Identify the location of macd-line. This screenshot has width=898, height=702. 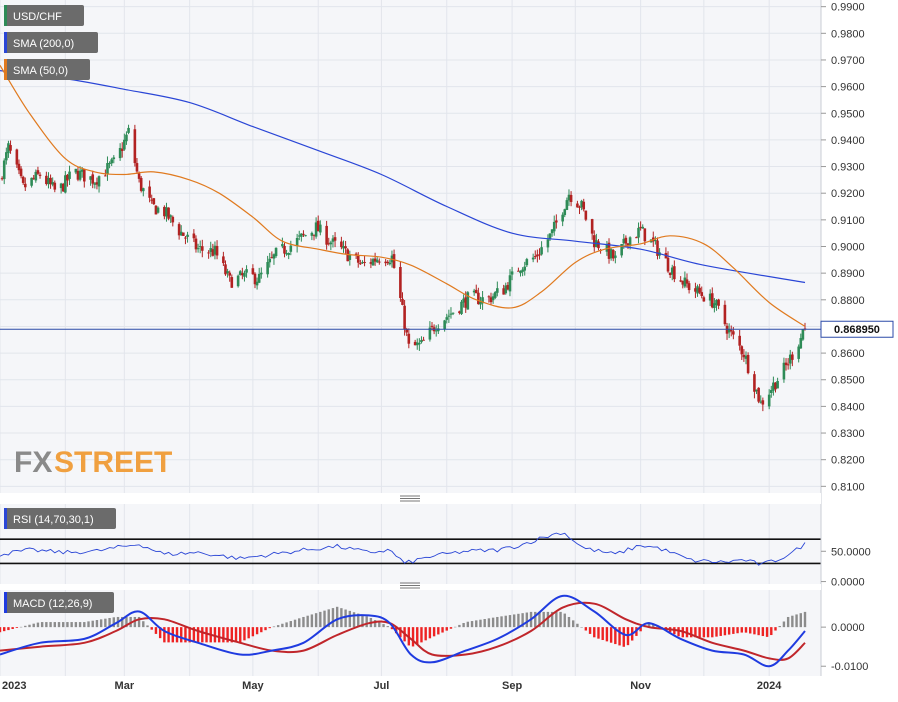
(403, 631).